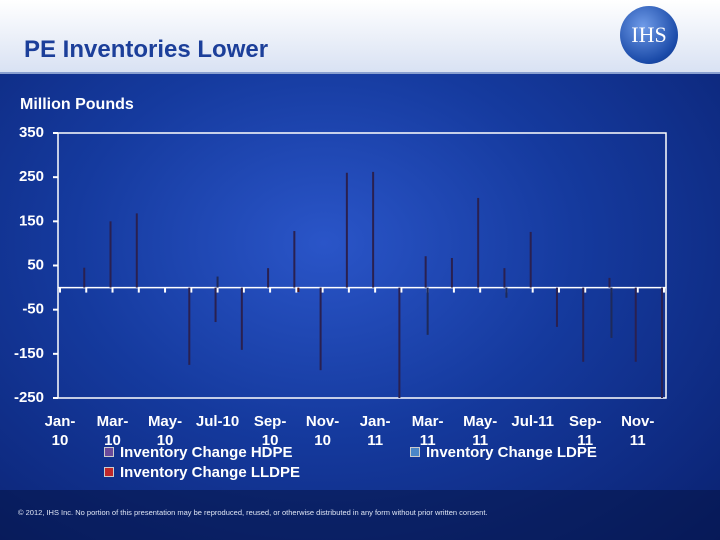  I want to click on legend-label: Inventory Change HDPE, so click(206, 452).